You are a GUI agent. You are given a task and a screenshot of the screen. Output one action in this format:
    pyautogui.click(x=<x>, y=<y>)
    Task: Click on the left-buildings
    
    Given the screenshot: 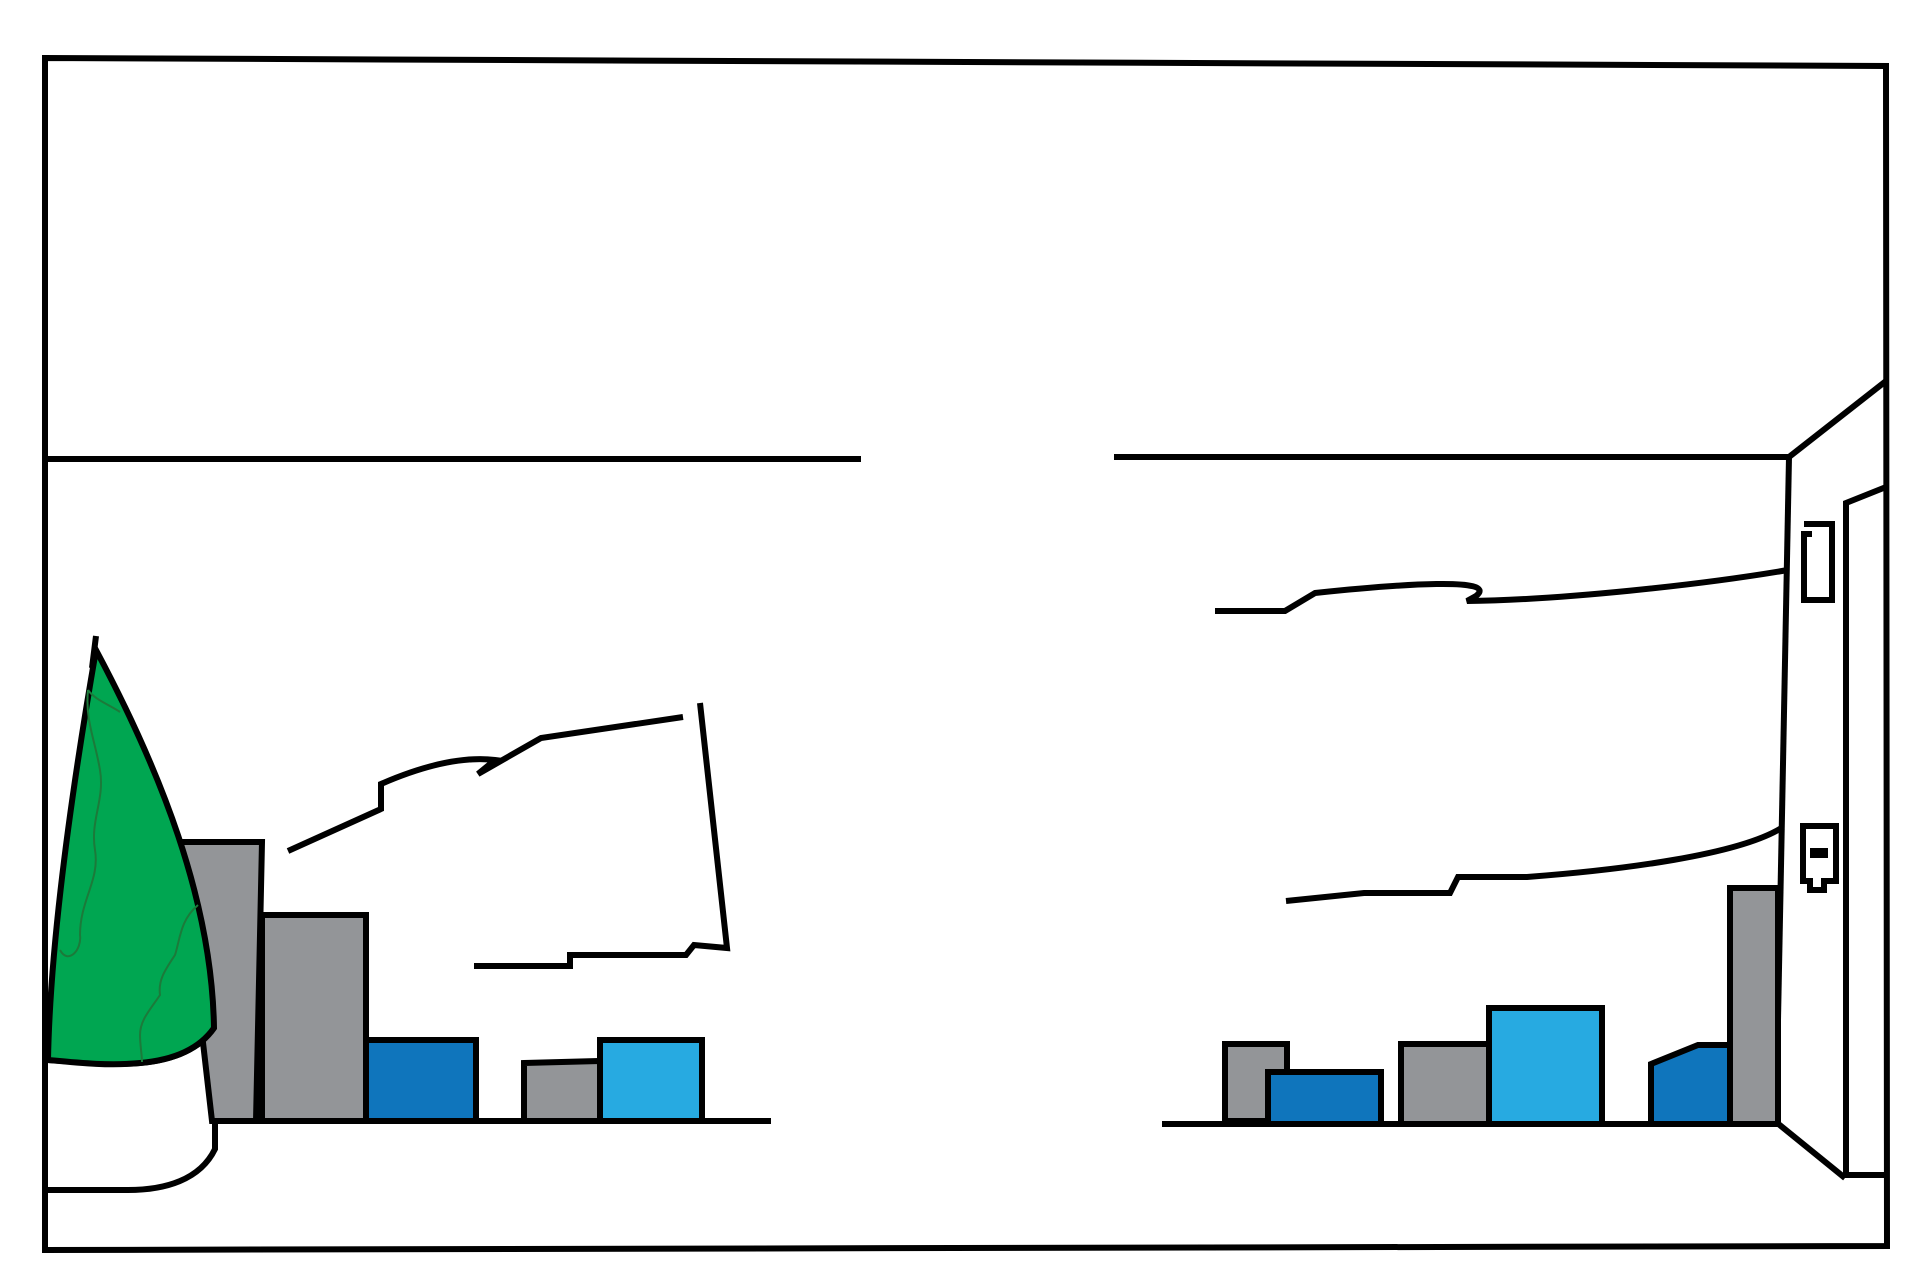 What is the action you would take?
    pyautogui.click(x=440, y=981)
    